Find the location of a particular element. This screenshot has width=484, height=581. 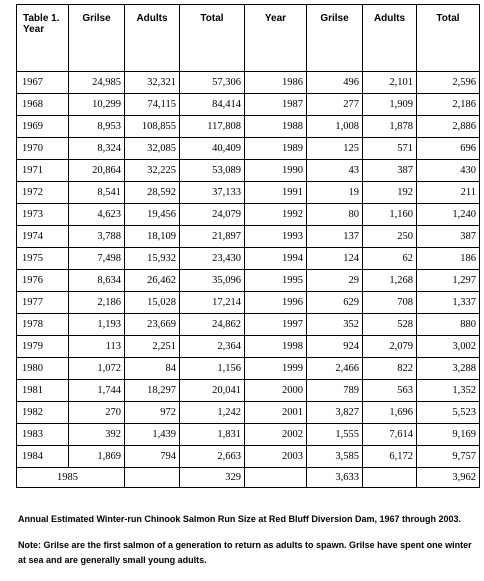

table-cell: 113 is located at coordinates (96, 346).